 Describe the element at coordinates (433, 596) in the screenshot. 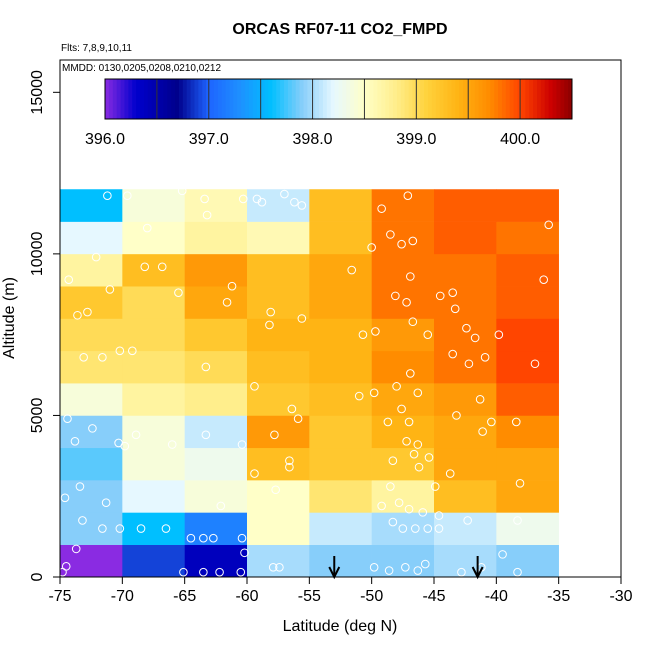

I see `x-tick-label: -45` at that location.